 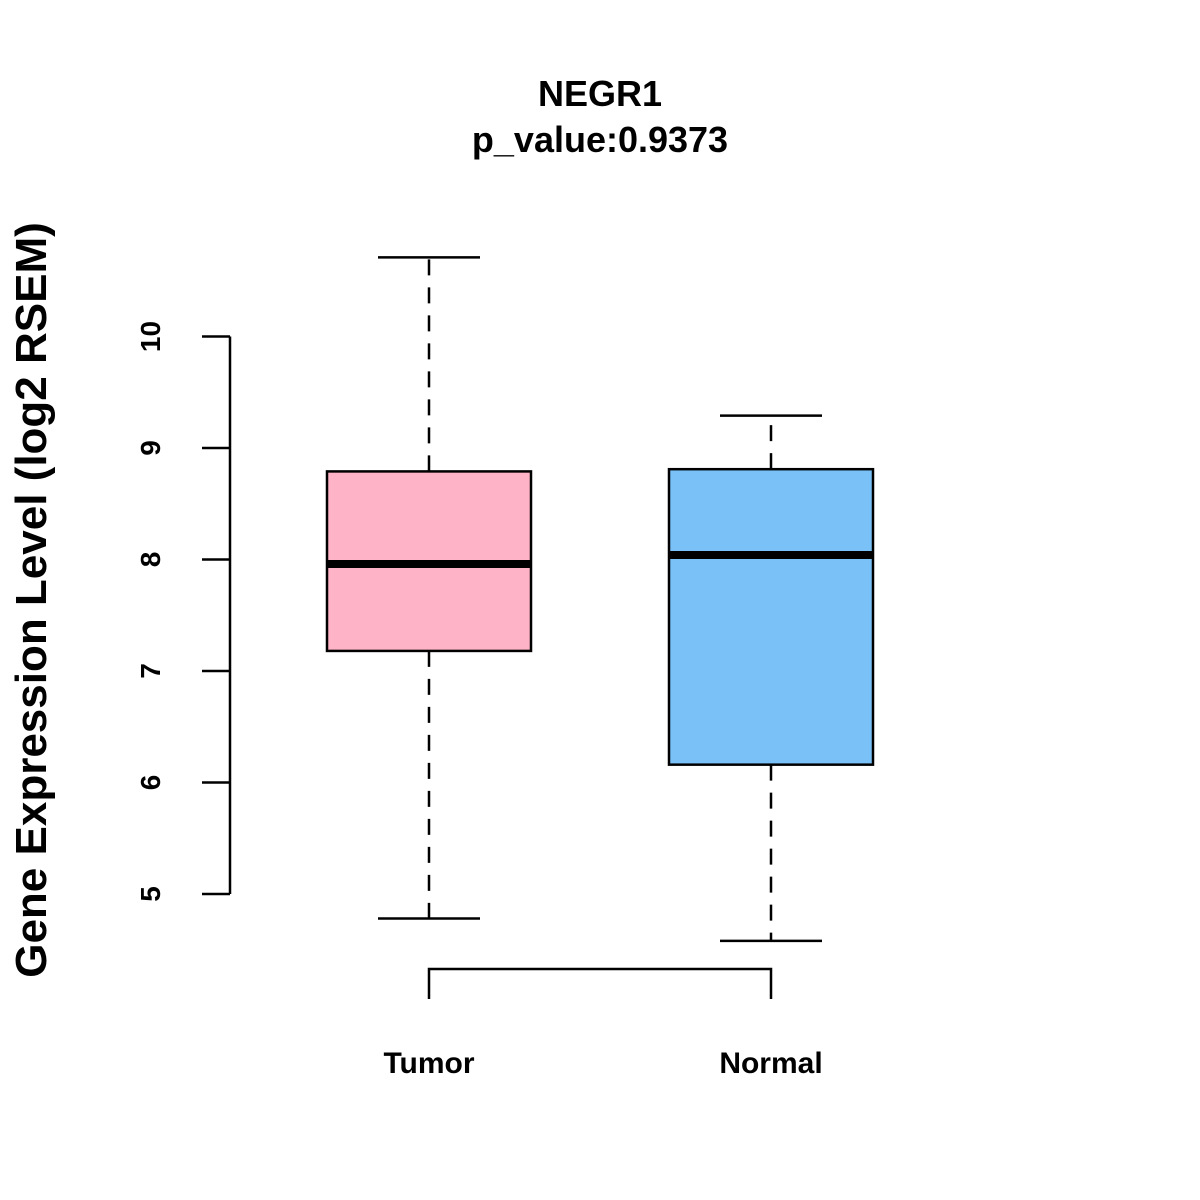 What do you see at coordinates (150, 560) in the screenshot?
I see `y-tick-label-8: 8` at bounding box center [150, 560].